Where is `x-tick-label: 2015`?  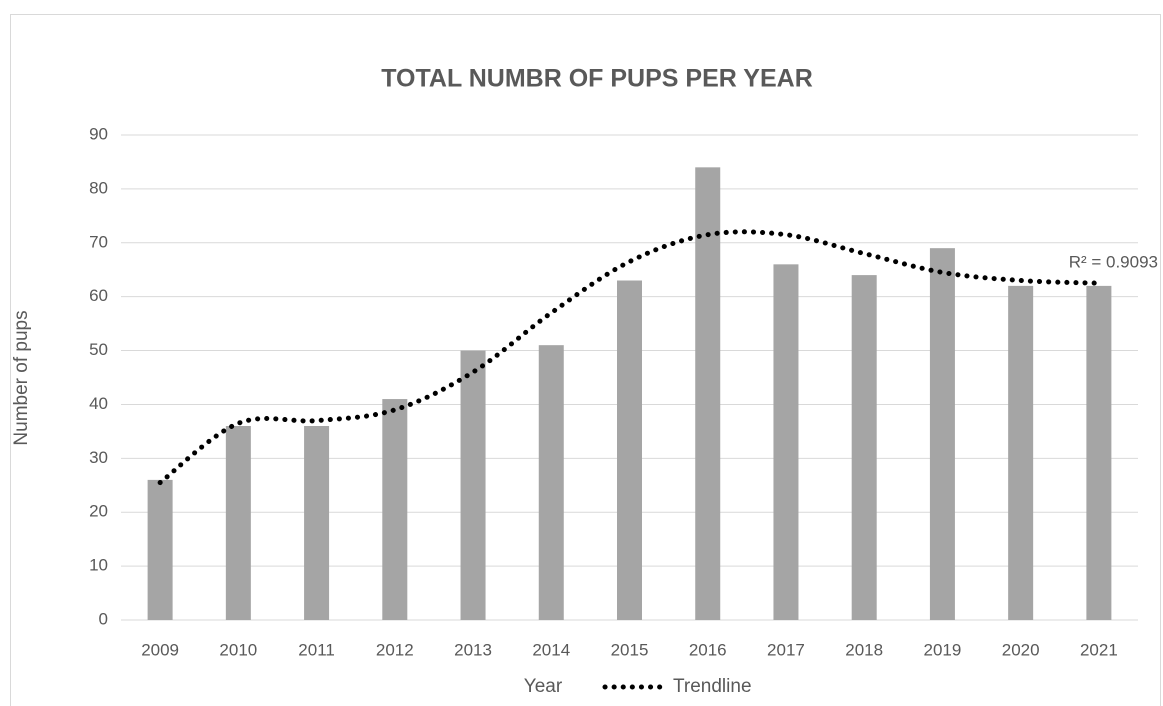
x-tick-label: 2015 is located at coordinates (630, 649).